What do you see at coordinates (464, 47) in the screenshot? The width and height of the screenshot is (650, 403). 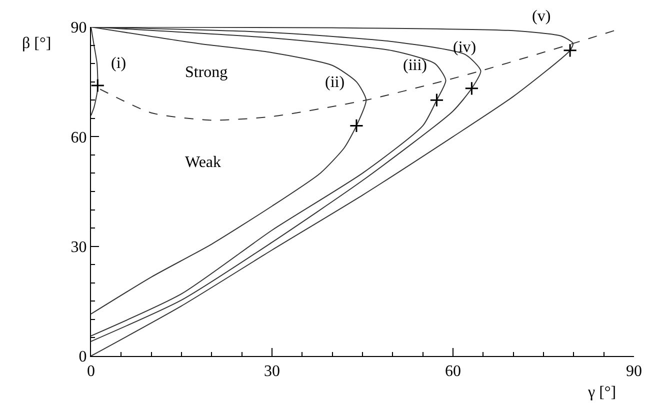 I see `annotation: (iv)` at bounding box center [464, 47].